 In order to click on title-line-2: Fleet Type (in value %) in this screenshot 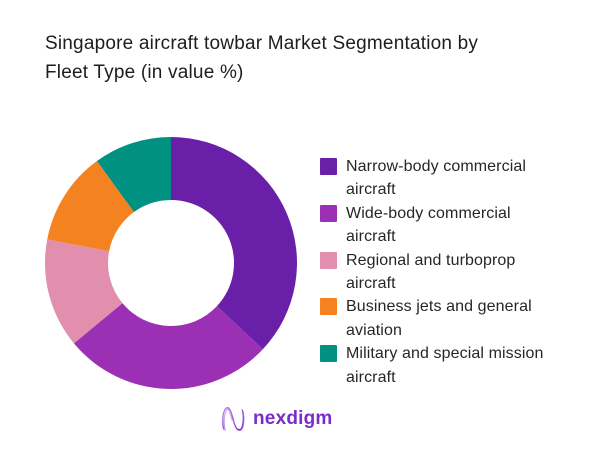, I will do `click(144, 72)`.